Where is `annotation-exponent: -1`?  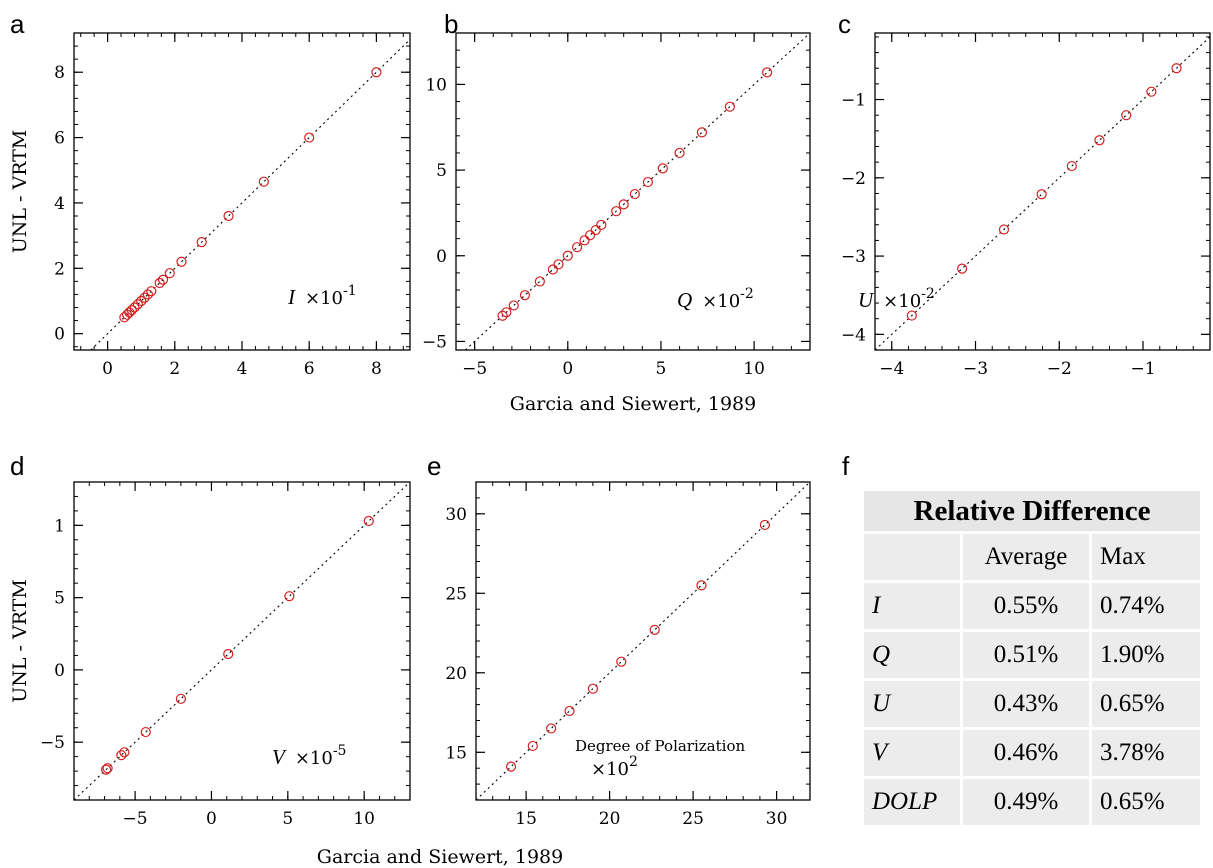 annotation-exponent: -1 is located at coordinates (350, 291).